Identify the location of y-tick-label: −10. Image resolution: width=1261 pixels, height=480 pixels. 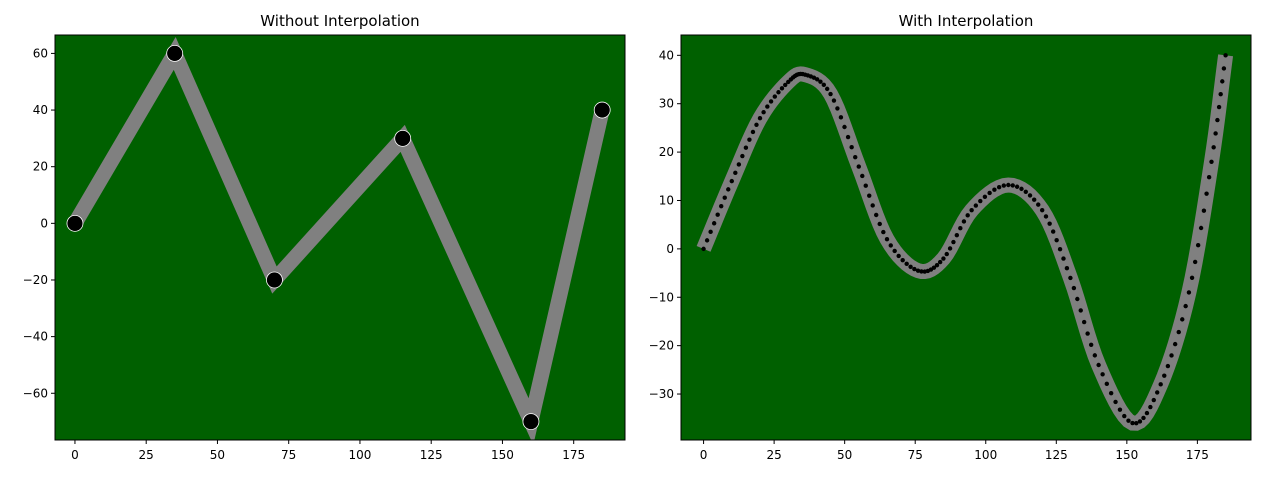
(661, 297).